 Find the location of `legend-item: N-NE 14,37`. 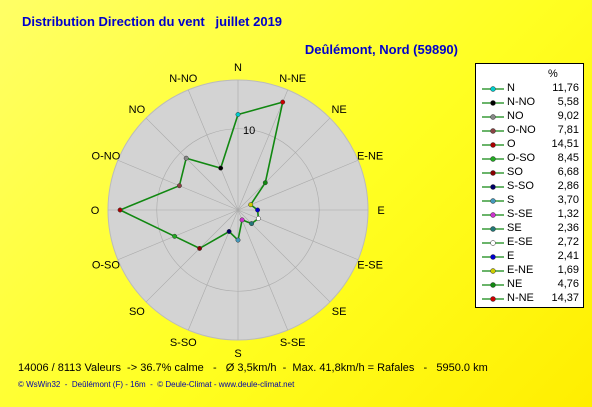

legend-item: N-NE 14,37 is located at coordinates (529, 299).